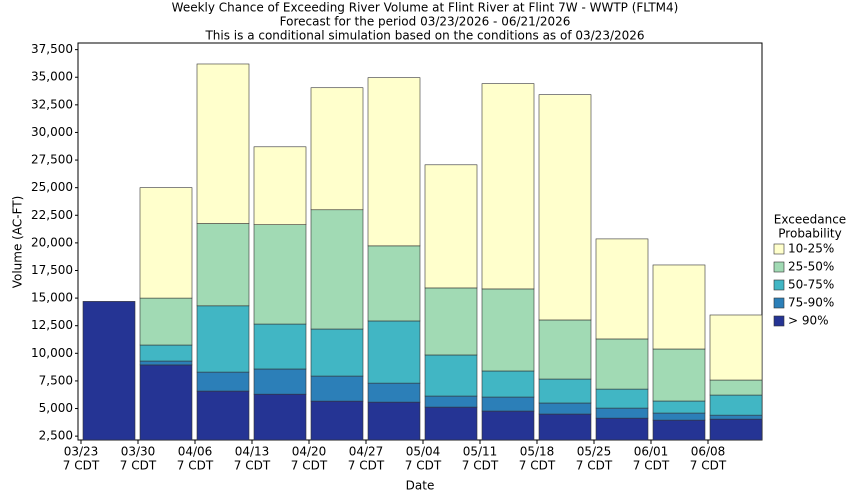  I want to click on legend-title: Probability, so click(809, 234).